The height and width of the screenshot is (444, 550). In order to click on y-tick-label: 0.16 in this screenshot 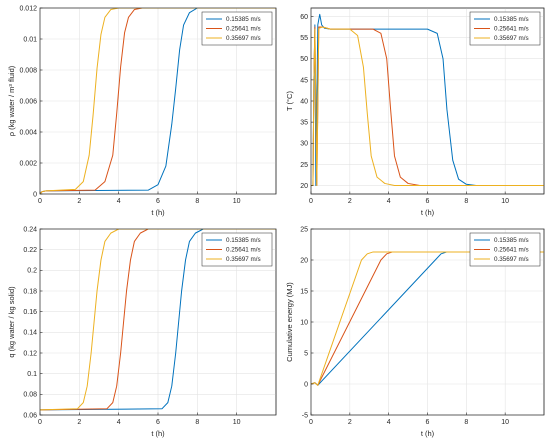, I will do `click(30, 312)`.